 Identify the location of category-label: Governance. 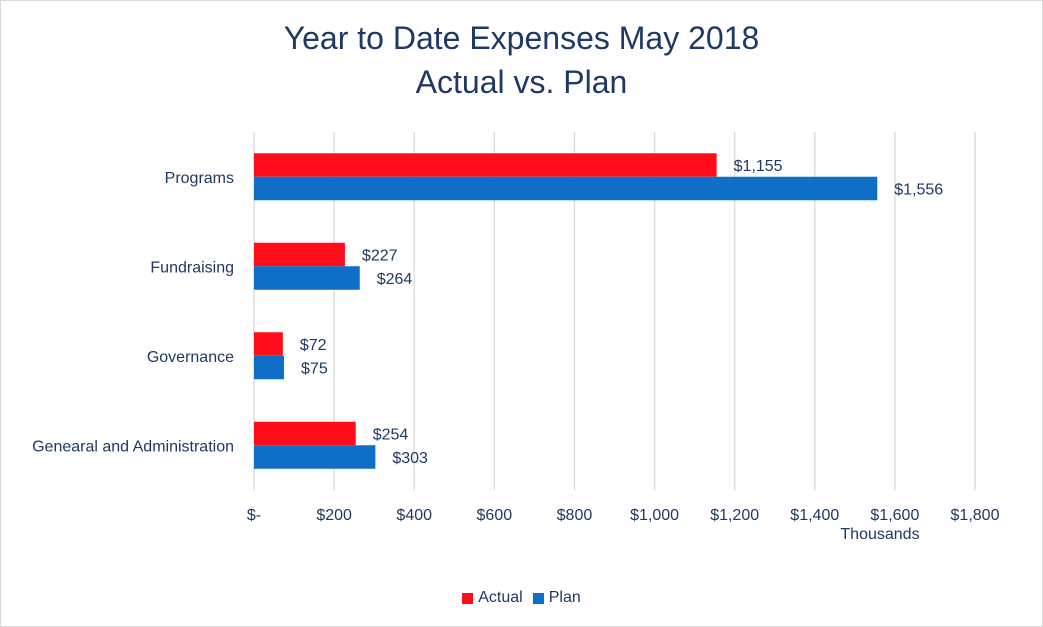
(190, 357).